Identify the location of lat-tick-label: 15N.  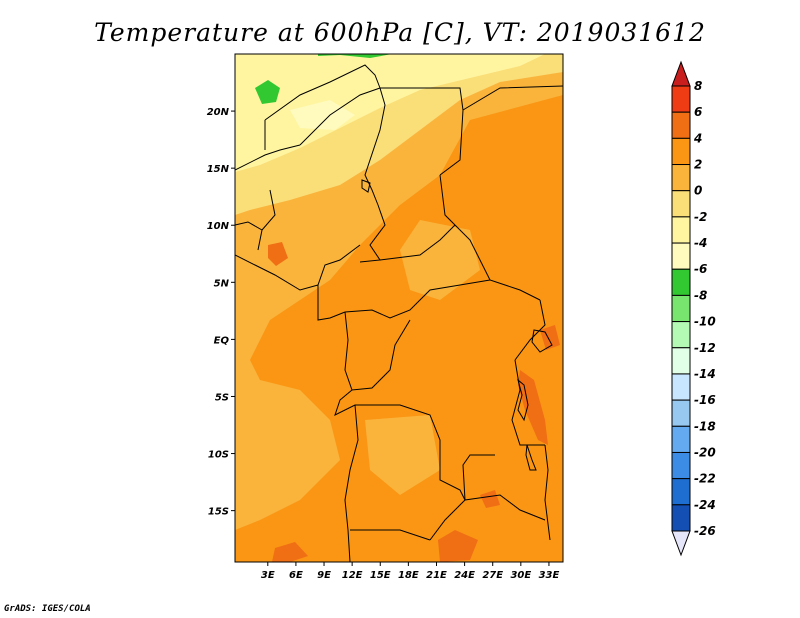
(218, 169).